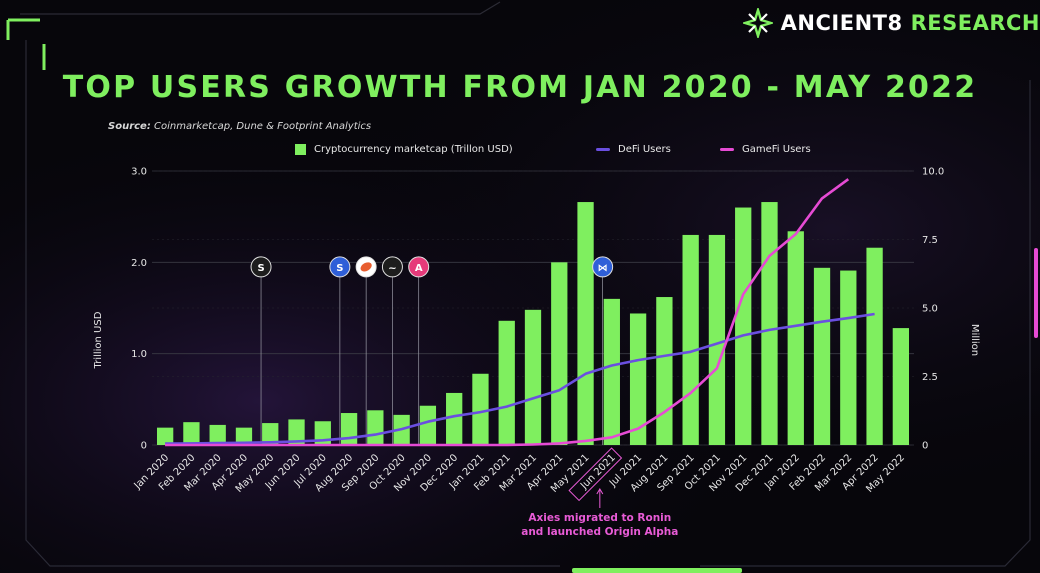  I want to click on ancient8-logo-icon, so click(757, 23).